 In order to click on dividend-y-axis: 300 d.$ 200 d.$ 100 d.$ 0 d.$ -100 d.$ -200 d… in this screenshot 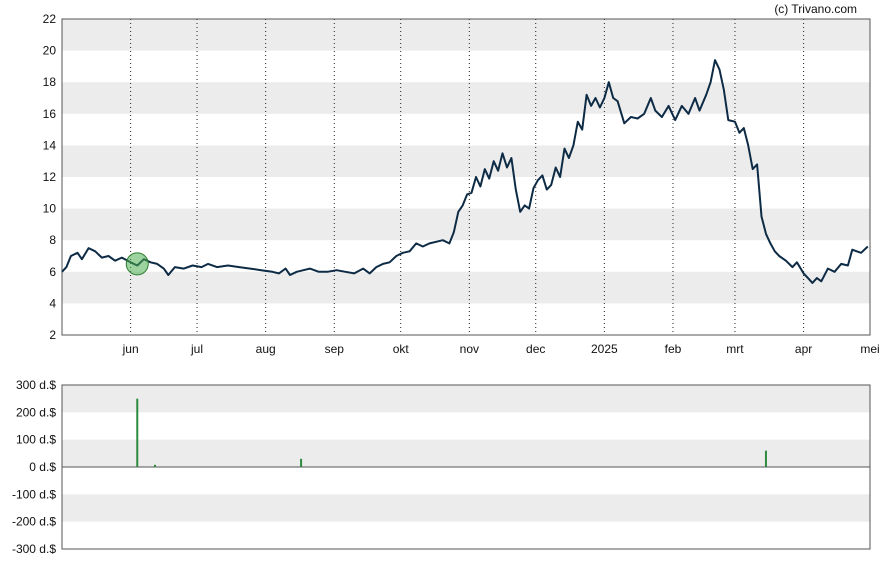, I will do `click(34, 467)`.